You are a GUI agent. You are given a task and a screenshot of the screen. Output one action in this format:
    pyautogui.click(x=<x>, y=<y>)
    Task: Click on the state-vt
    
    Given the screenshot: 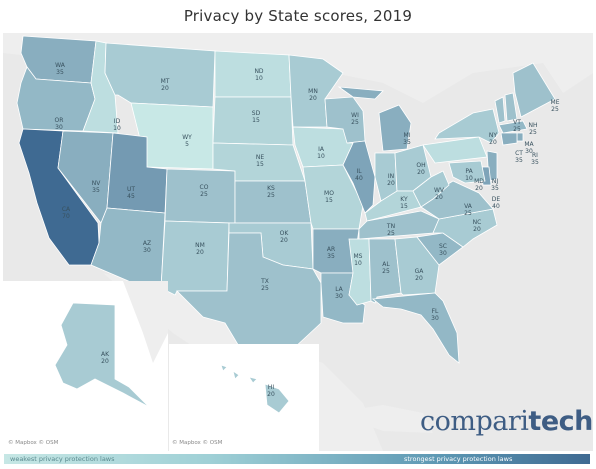 What is the action you would take?
    pyautogui.click(x=500, y=110)
    